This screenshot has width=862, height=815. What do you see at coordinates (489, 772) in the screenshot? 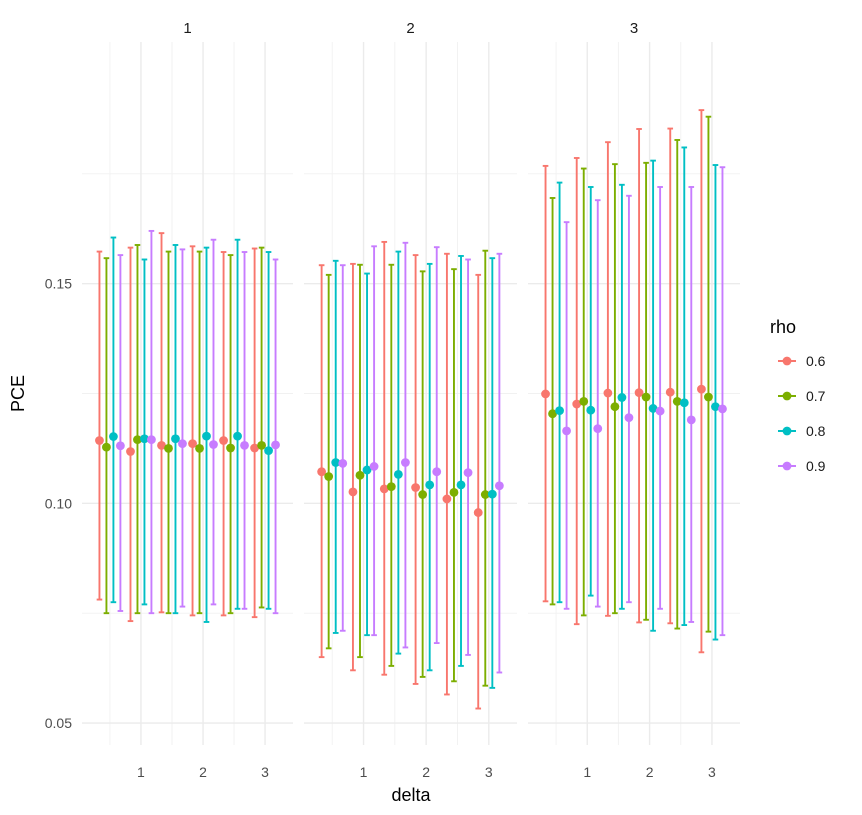
I see `x-tick-label: 3` at bounding box center [489, 772].